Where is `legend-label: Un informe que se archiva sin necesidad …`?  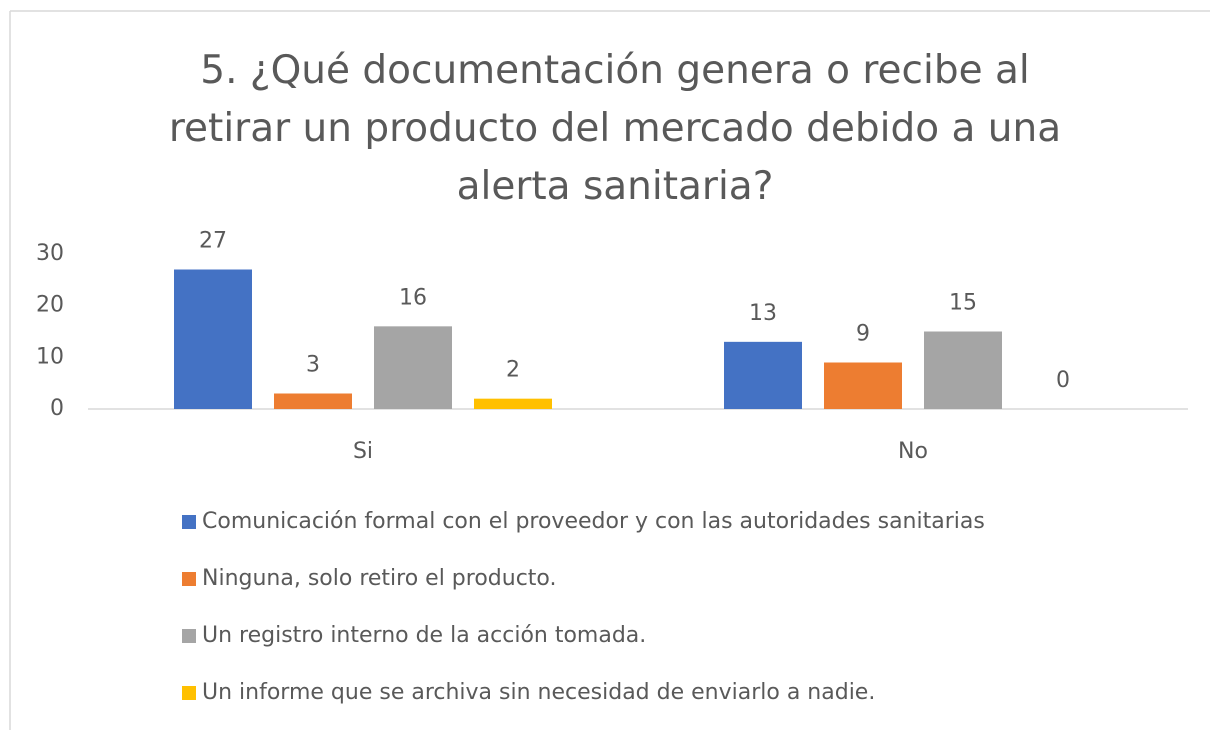 legend-label: Un informe que se archiva sin necesidad … is located at coordinates (538, 692).